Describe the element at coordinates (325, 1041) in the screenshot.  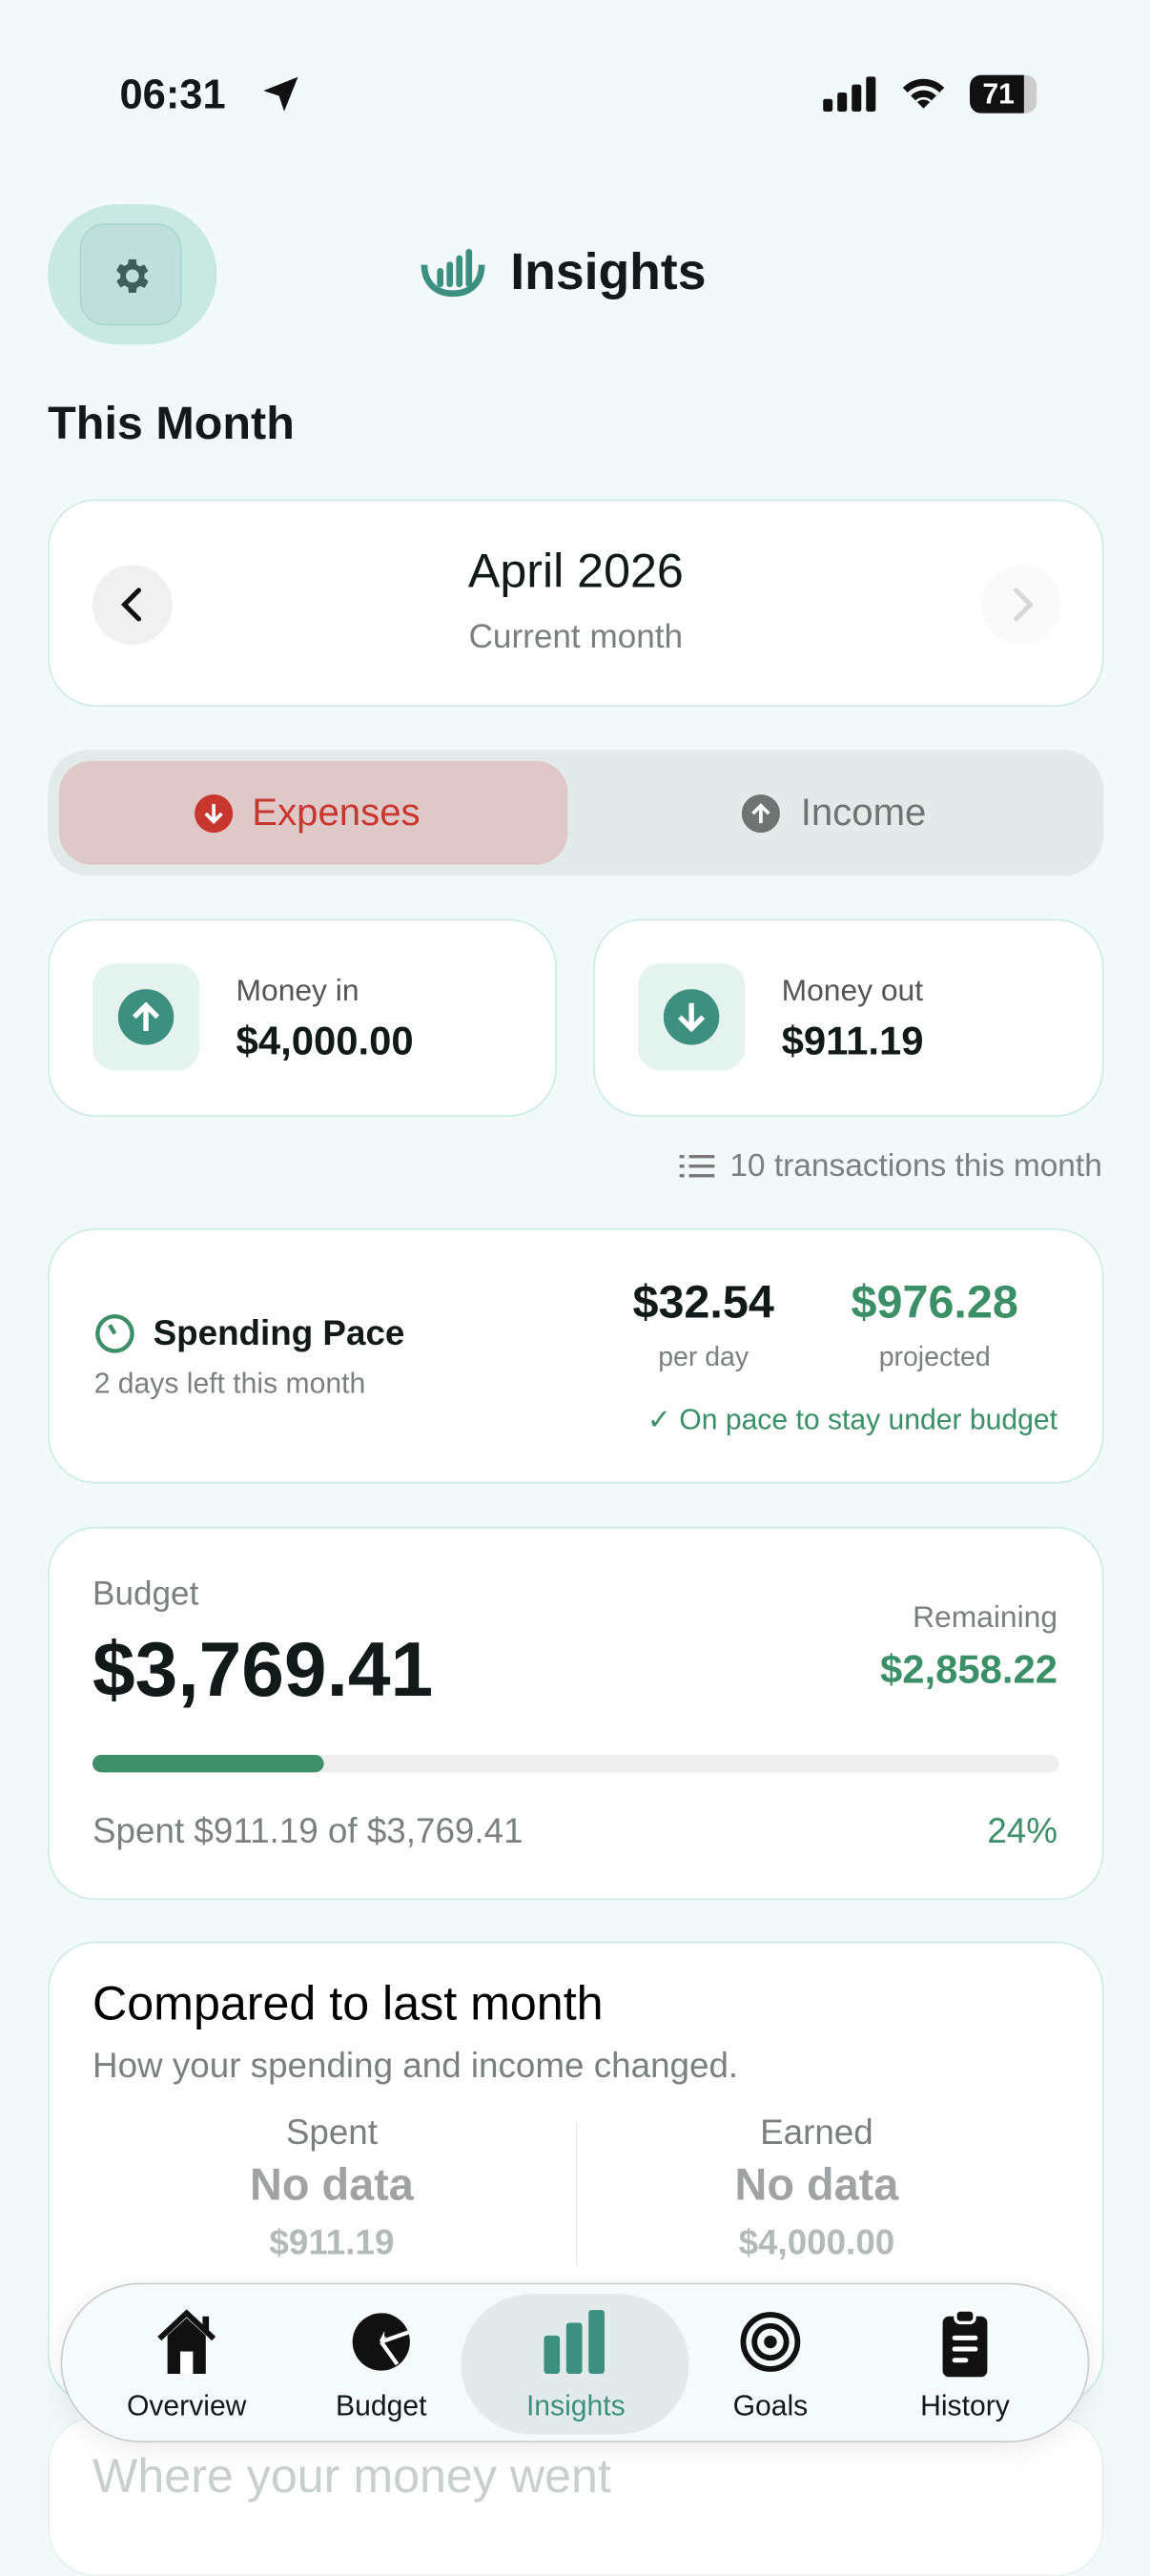
I see `money-in-value: $4,000.00` at that location.